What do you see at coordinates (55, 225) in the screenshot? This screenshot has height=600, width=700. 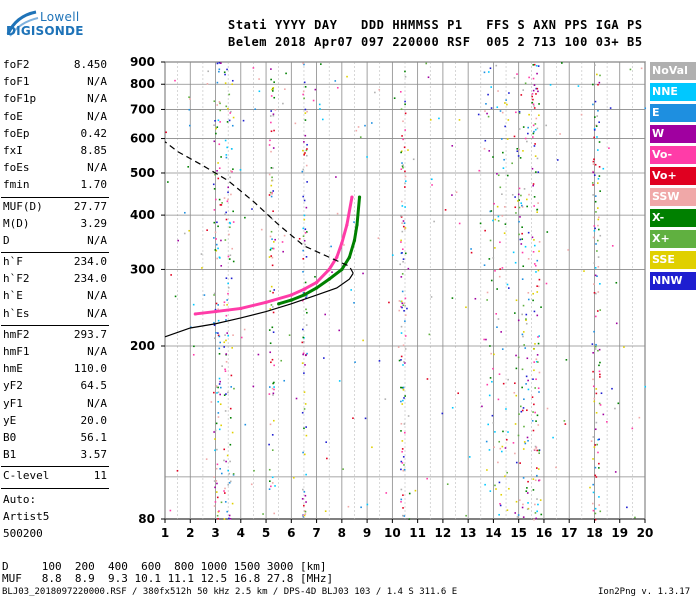 I see `param-row: M(D) 3.29` at bounding box center [55, 225].